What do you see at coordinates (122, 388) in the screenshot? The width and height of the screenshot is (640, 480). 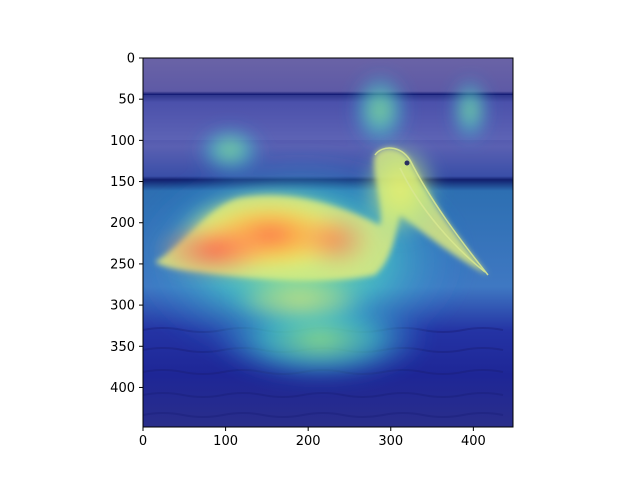 I see `y-tick-label: 400` at bounding box center [122, 388].